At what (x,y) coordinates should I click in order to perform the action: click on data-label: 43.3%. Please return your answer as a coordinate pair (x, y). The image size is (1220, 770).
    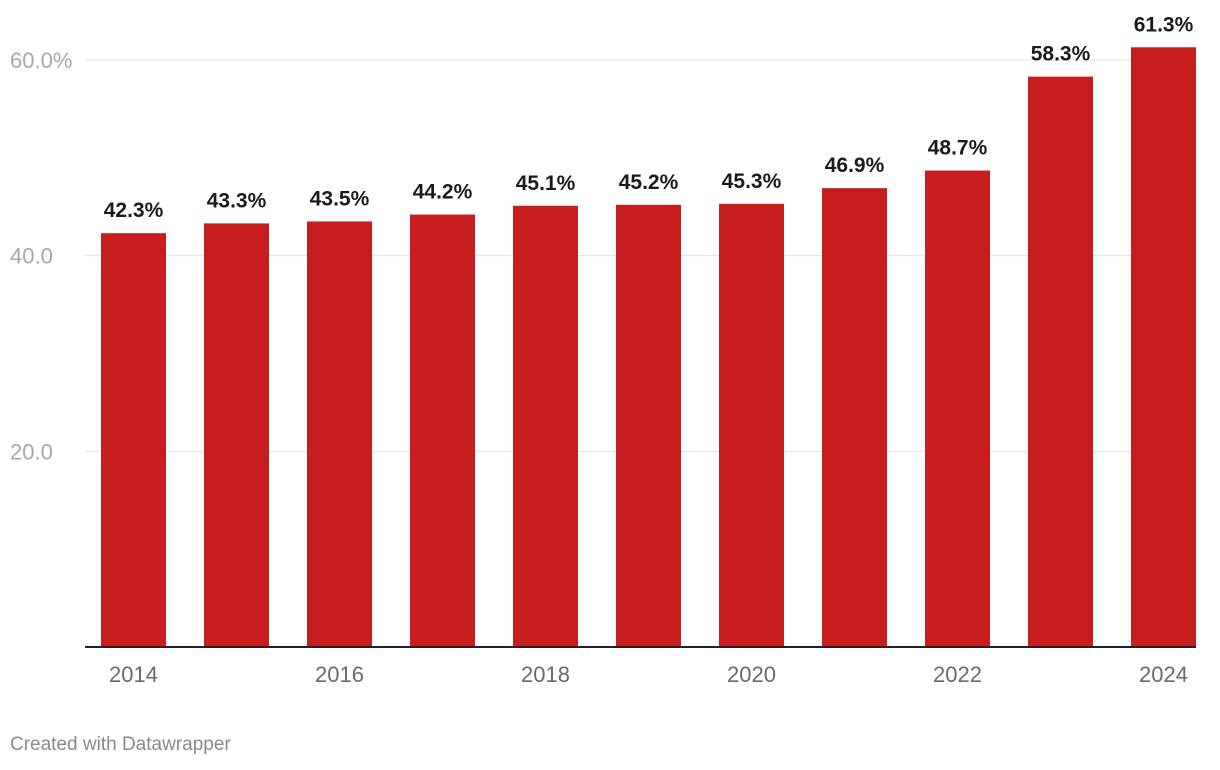
    Looking at the image, I should click on (237, 200).